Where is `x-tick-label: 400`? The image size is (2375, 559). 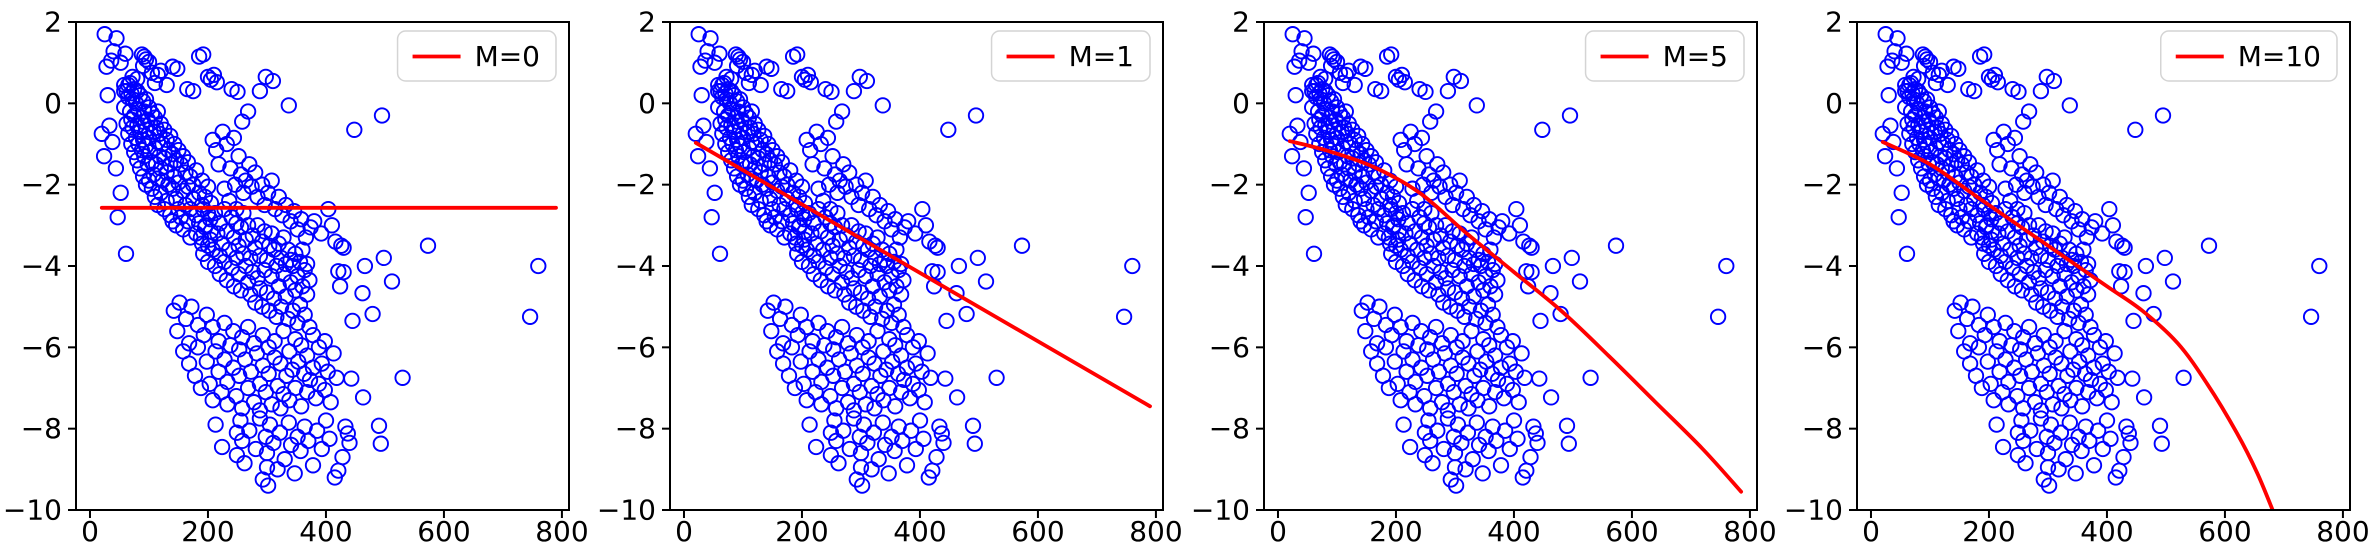
x-tick-label: 400 is located at coordinates (1513, 531).